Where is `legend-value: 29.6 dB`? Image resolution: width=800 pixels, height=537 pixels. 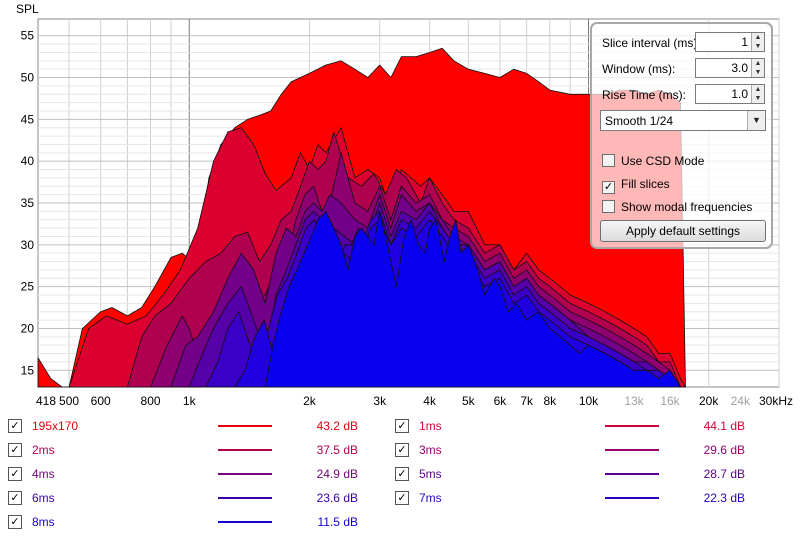
legend-value: 29.6 dB is located at coordinates (724, 450).